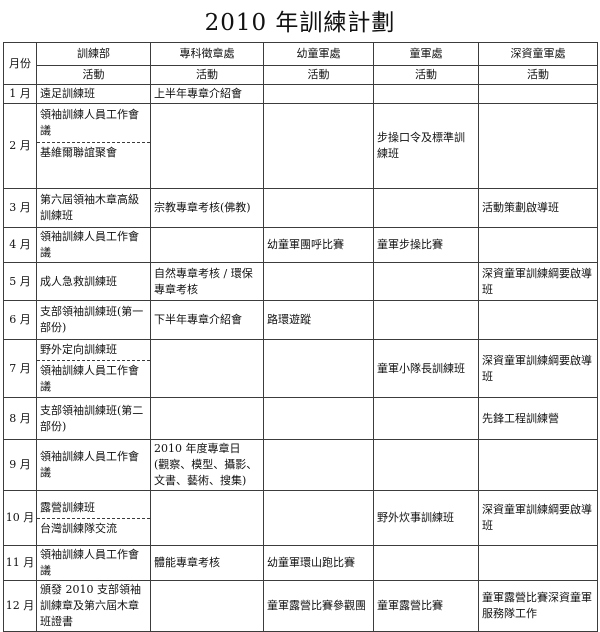 The width and height of the screenshot is (600, 632). What do you see at coordinates (20, 94) in the screenshot?
I see `month-cell: 1 月` at bounding box center [20, 94].